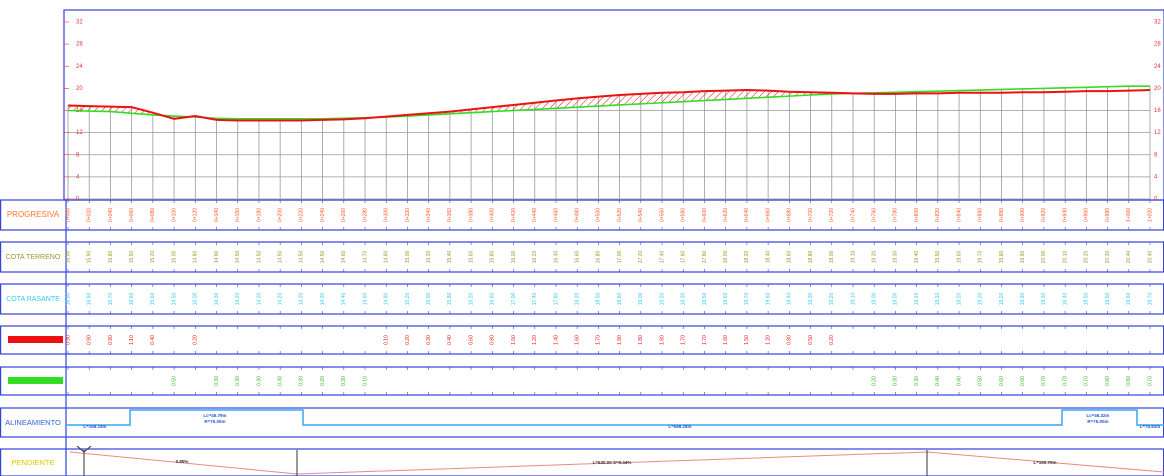 The image size is (1164, 476). What do you see at coordinates (684, 215) in the screenshot?
I see `progresiva-label: 0+580` at bounding box center [684, 215].